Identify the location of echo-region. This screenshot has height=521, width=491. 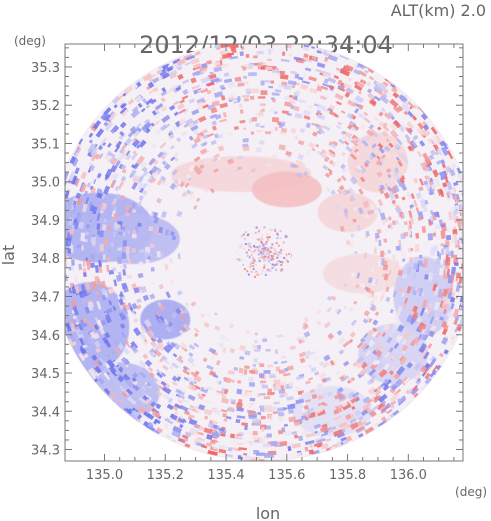
(286, 189).